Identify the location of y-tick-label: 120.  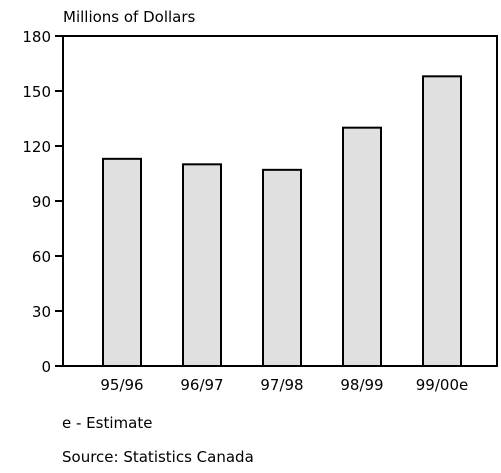
(36, 147).